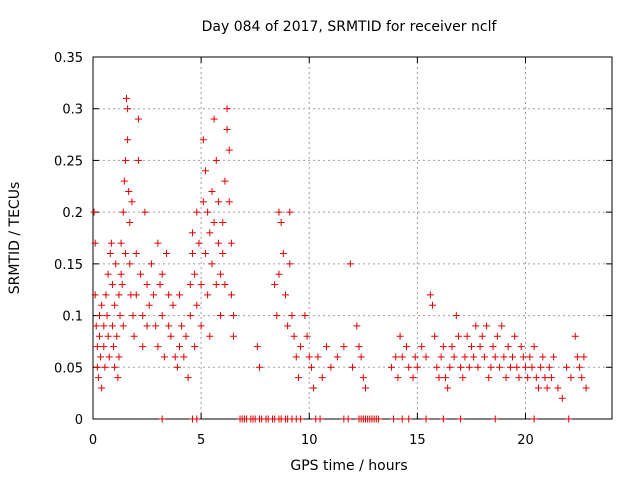 The image size is (640, 480). What do you see at coordinates (417, 440) in the screenshot?
I see `x-tick-label: 15` at bounding box center [417, 440].